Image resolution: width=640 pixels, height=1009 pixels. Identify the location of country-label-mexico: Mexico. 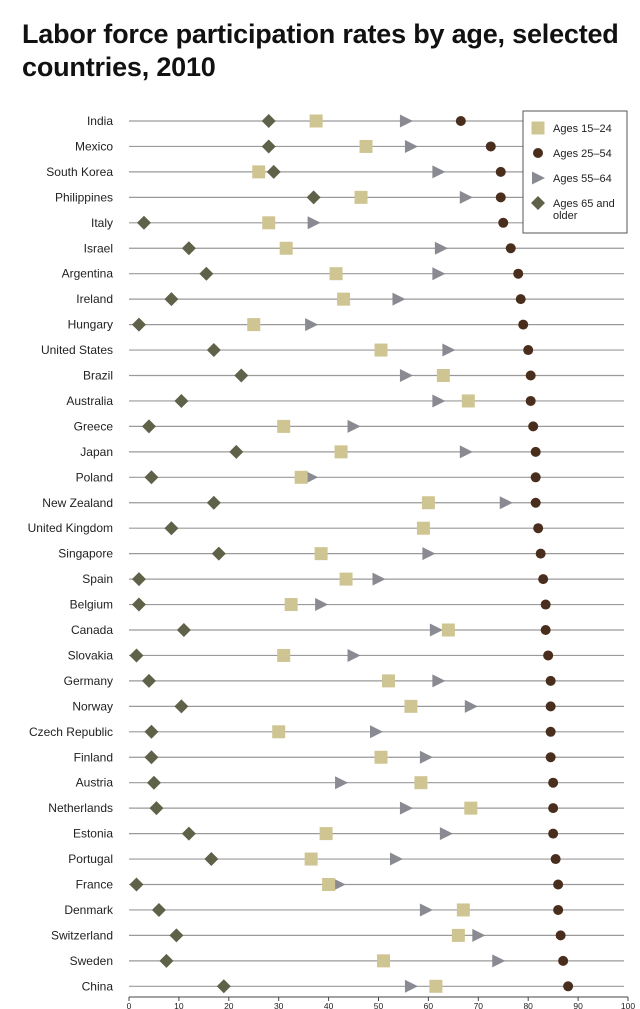
(94, 146).